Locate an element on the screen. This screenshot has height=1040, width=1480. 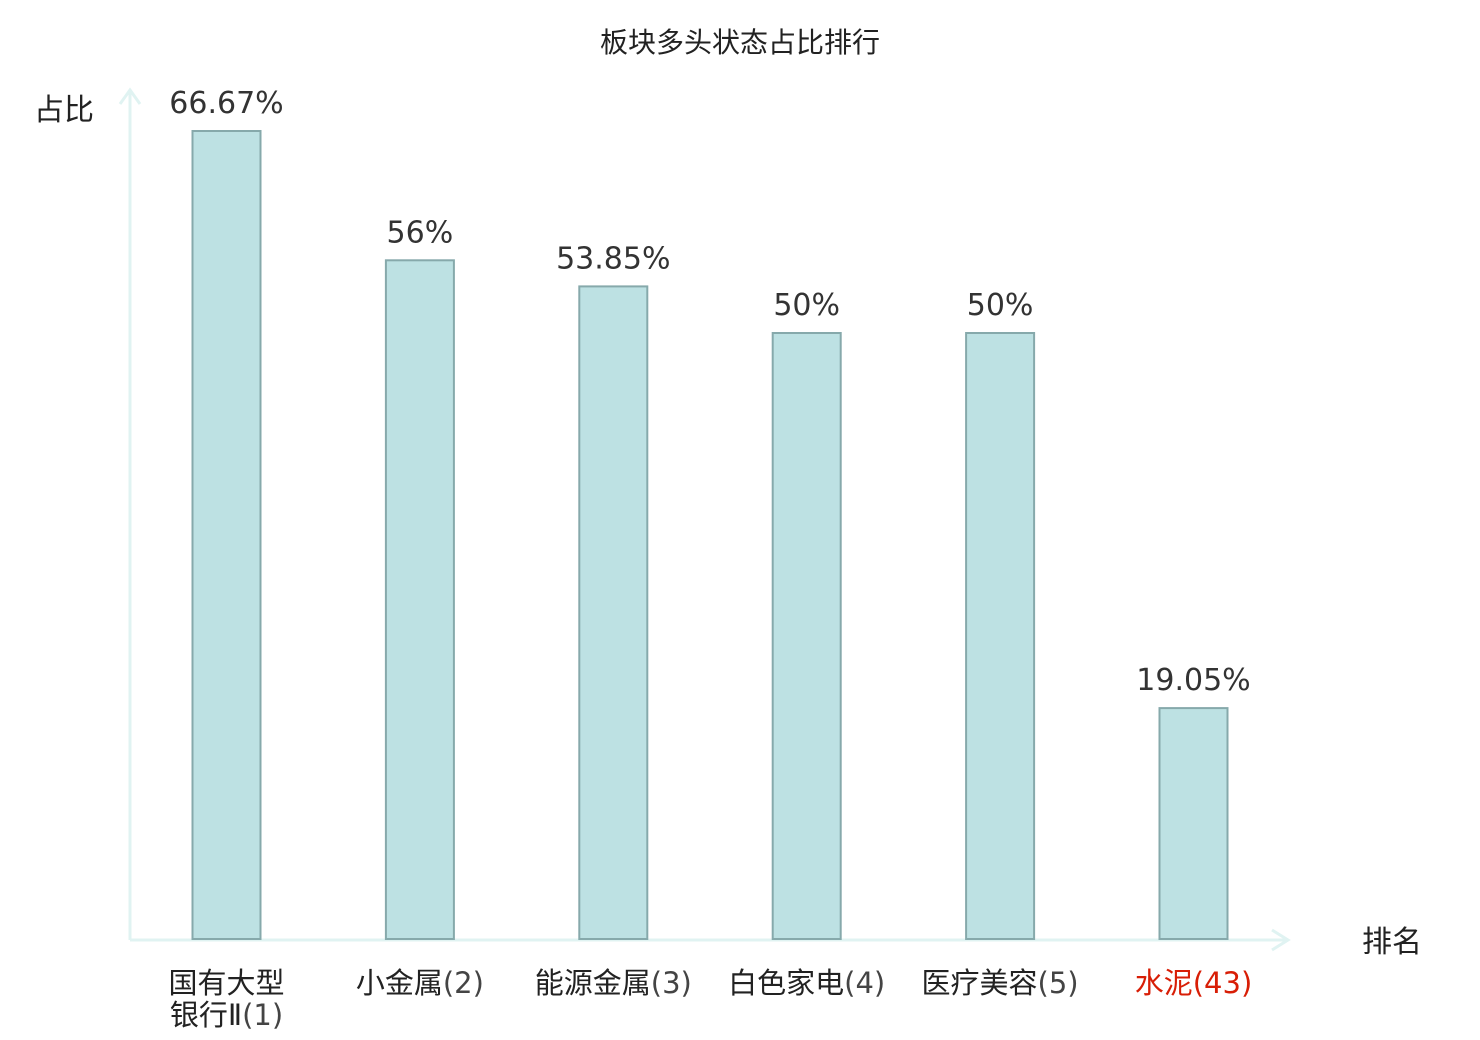
value-label-5: 50% is located at coordinates (1000, 305).